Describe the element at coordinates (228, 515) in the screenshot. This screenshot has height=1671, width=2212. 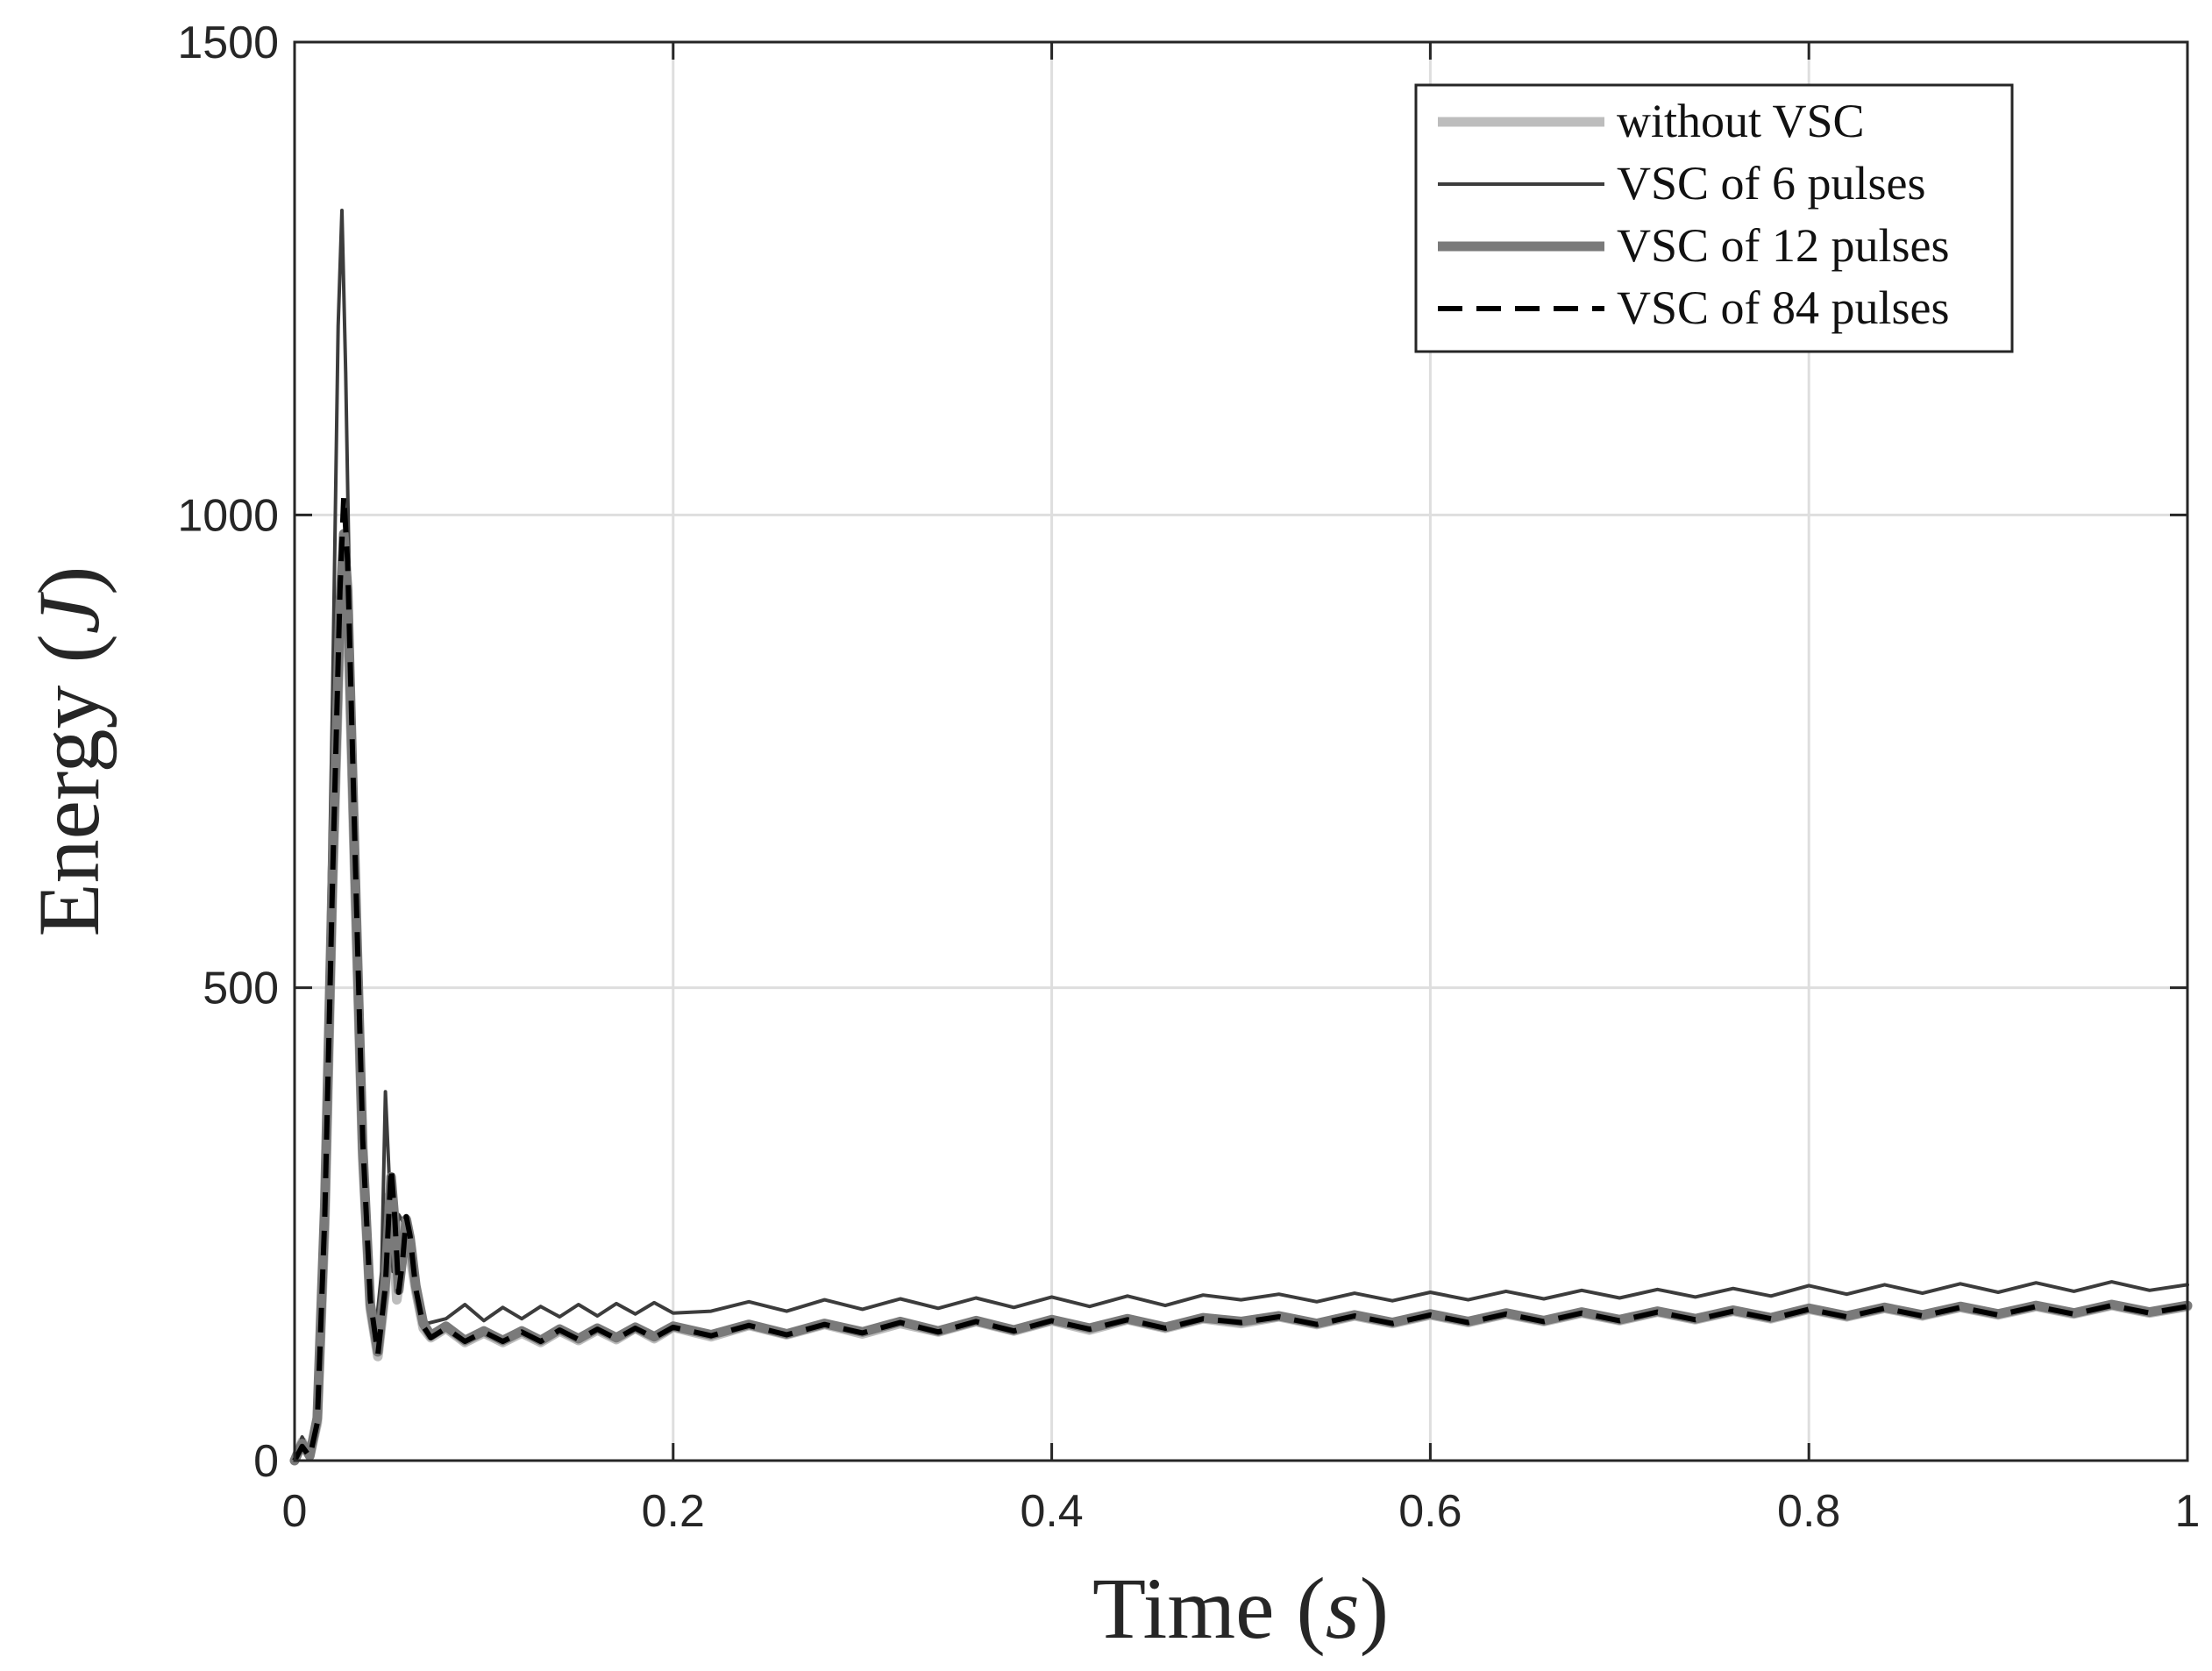
I see `y-tick-label: 1000` at that location.